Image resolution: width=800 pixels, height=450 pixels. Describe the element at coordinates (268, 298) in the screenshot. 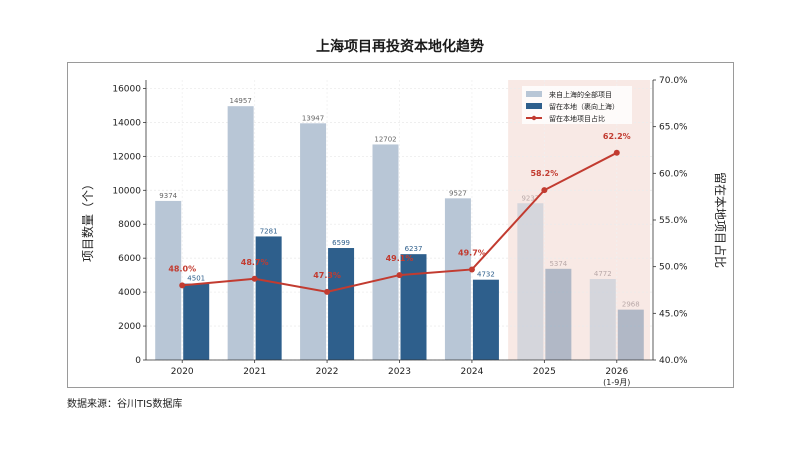

I see `bar-local-2021` at that location.